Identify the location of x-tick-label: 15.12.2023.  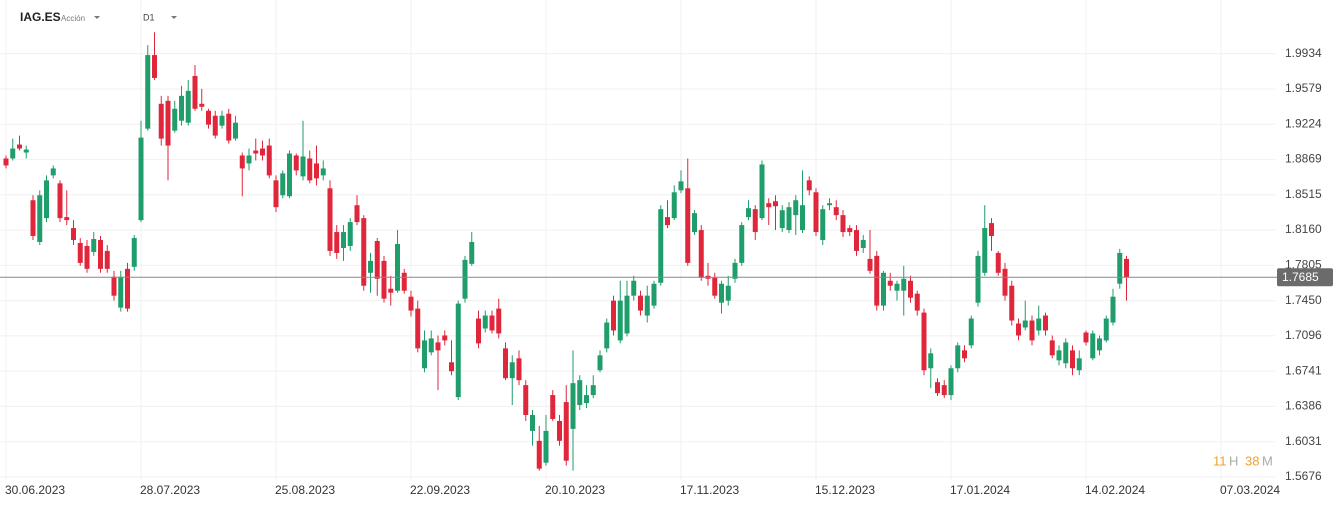
(845, 490).